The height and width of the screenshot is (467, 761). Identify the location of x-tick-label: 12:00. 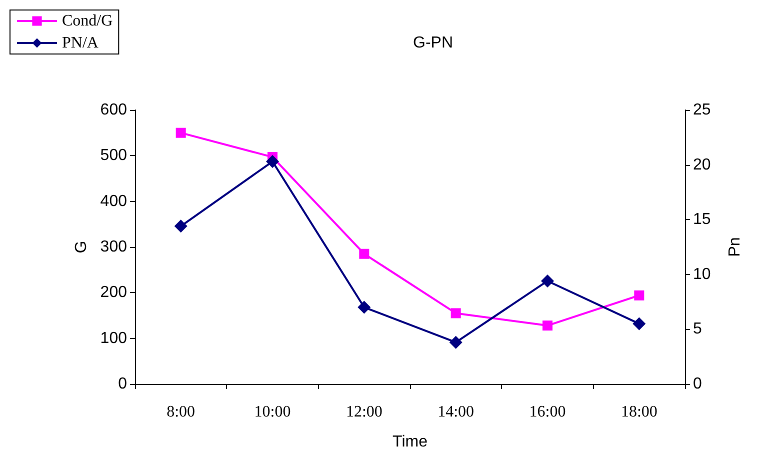
(364, 412).